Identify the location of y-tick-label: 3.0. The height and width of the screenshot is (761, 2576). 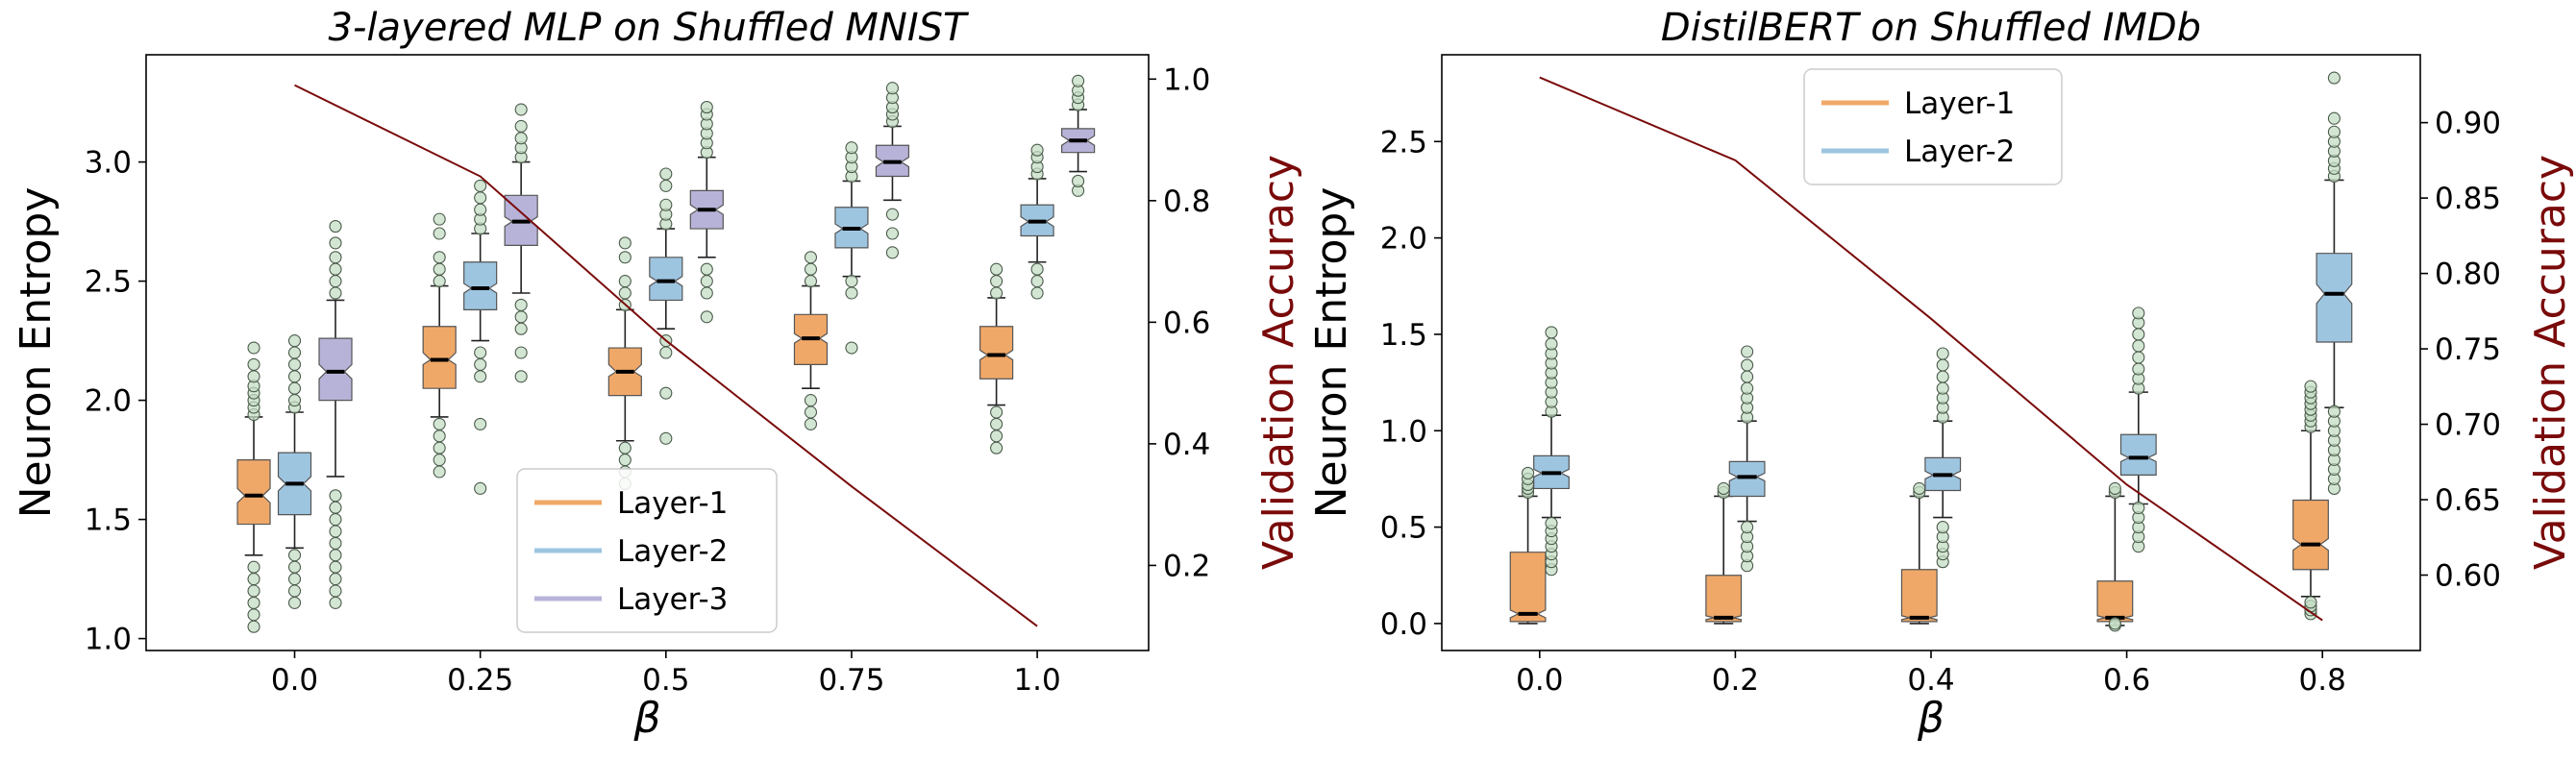
(109, 163).